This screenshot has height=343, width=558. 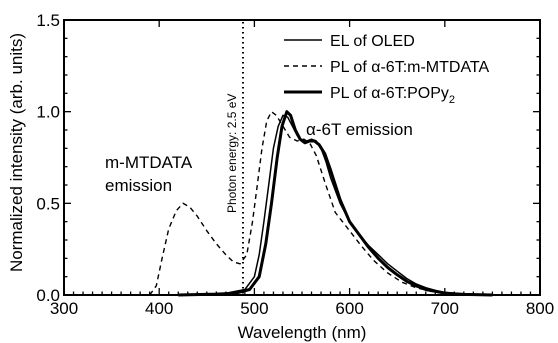 What do you see at coordinates (410, 67) in the screenshot?
I see `legend-label-pl-mmtdata: PL of α-6T:m-MTDATA` at bounding box center [410, 67].